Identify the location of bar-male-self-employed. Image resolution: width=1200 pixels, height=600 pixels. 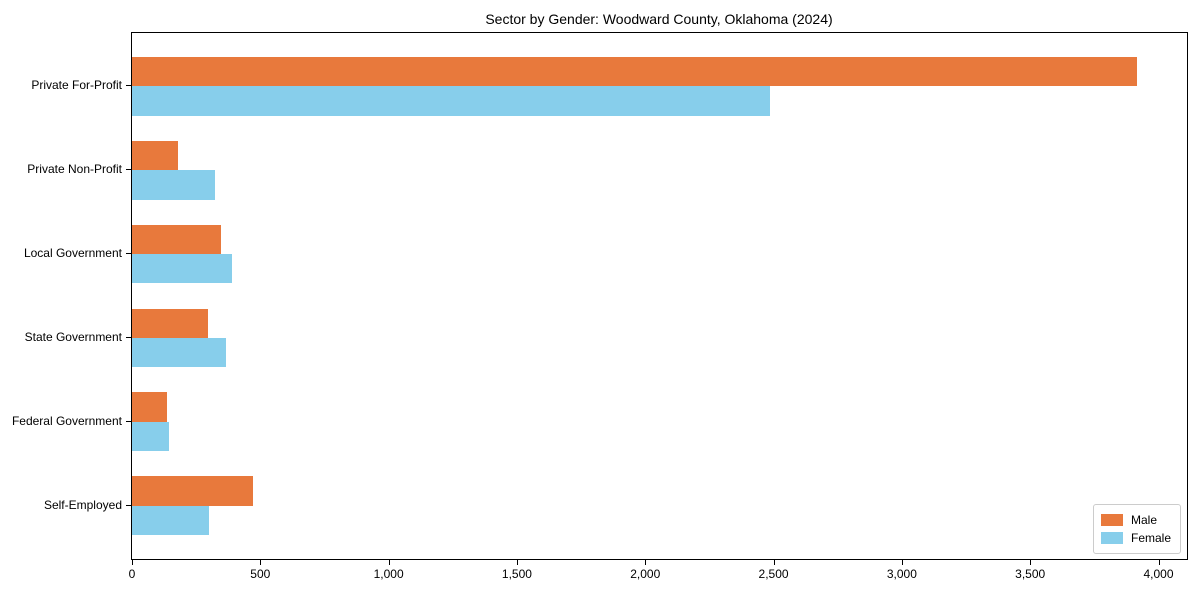
(192, 491).